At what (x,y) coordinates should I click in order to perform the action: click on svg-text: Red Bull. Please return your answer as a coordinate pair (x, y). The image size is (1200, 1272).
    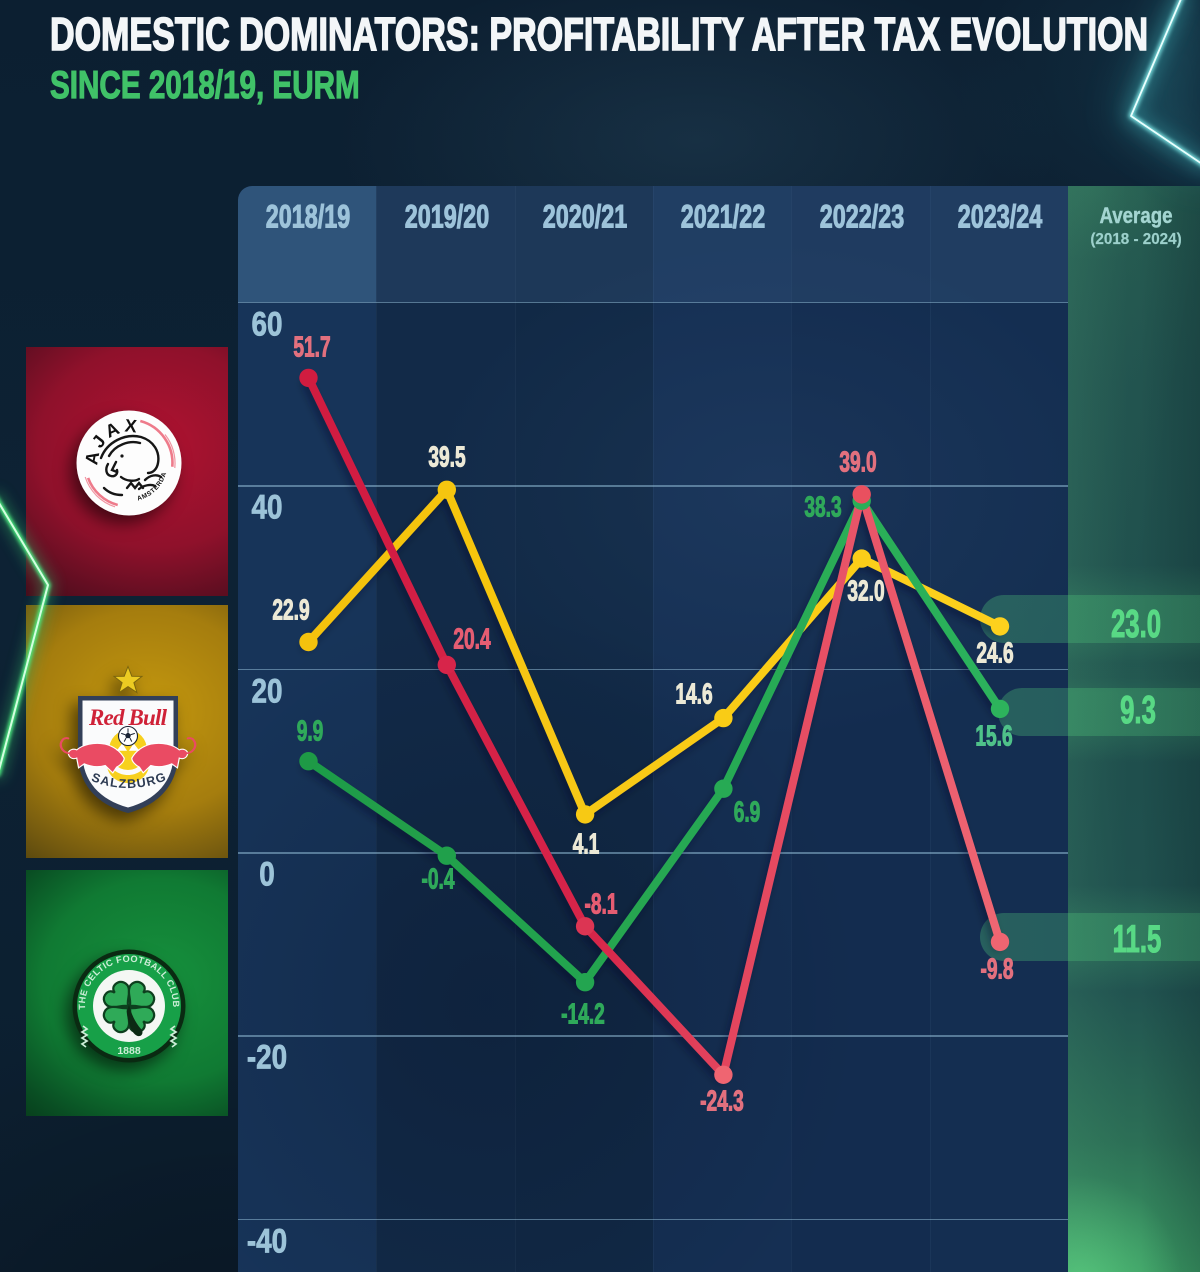
    Looking at the image, I should click on (128, 717).